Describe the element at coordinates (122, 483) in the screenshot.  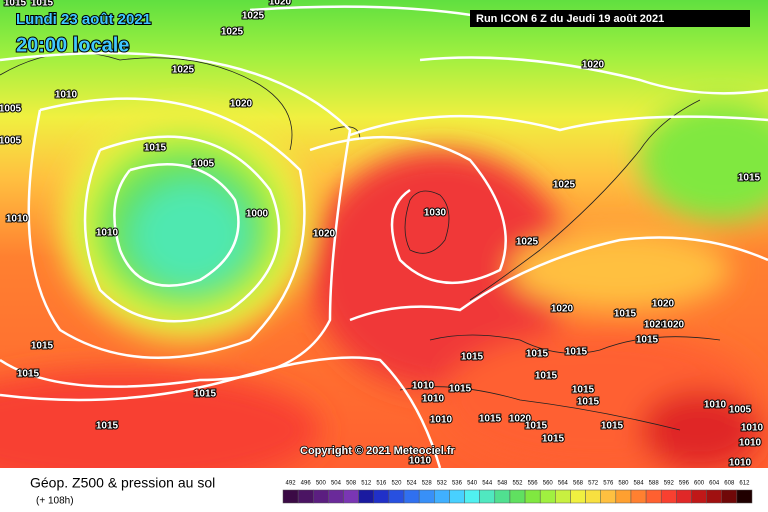
I see `footer-title: Géop. Z500 & pression au sol` at that location.